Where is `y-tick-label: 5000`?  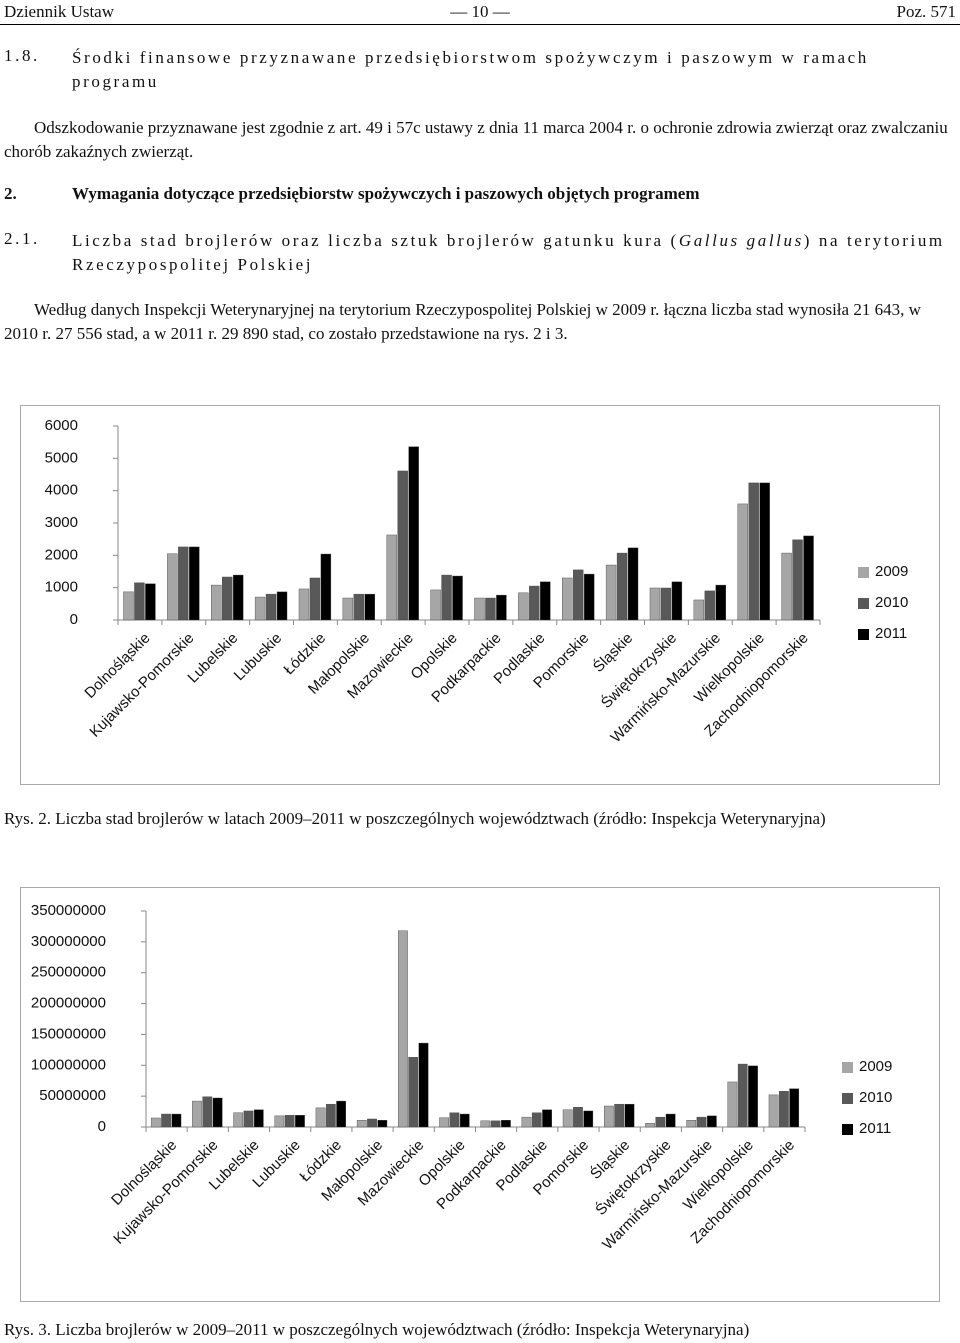 y-tick-label: 5000 is located at coordinates (61, 457).